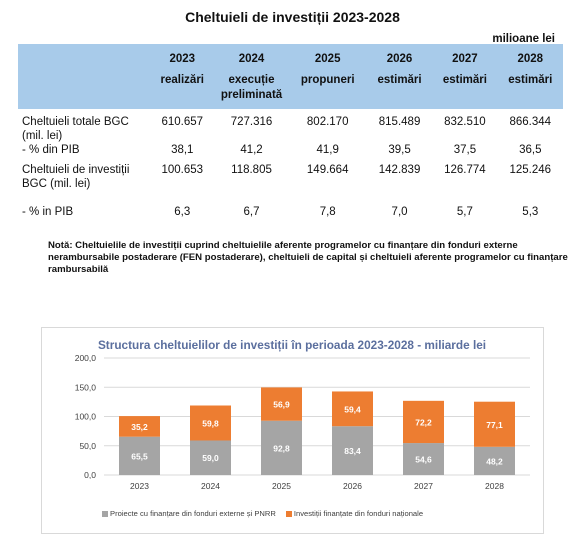 The width and height of the screenshot is (585, 540). Describe the element at coordinates (182, 122) in the screenshot. I see `table-cell: 610.657` at that location.